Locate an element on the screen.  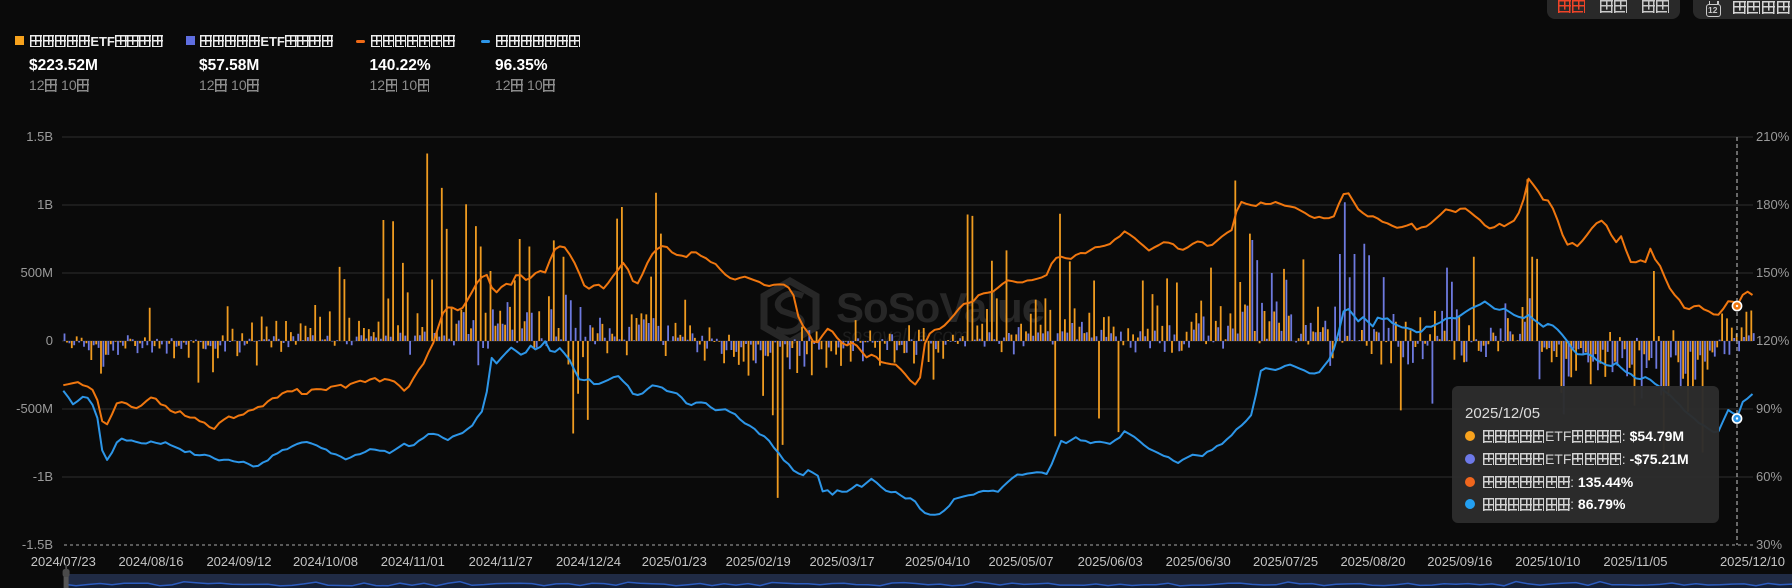
svg-text: 2025/09/16 is located at coordinates (1459, 561).